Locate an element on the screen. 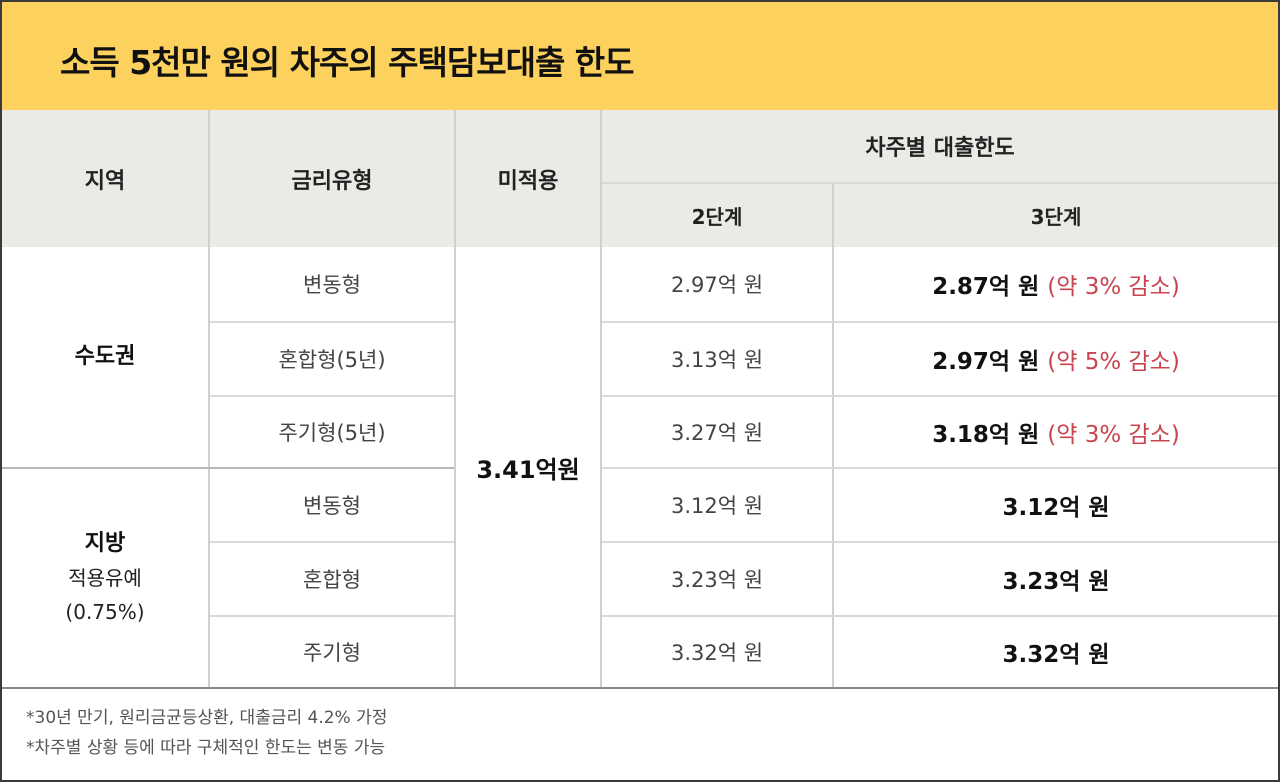 The width and height of the screenshot is (1280, 782). rate-type-cell: 주기형(5년) is located at coordinates (332, 433).